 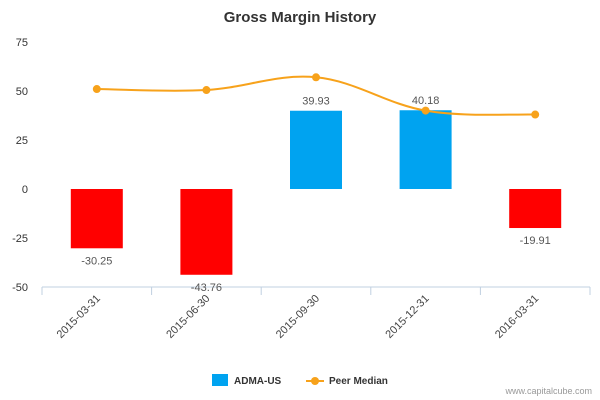 I want to click on bar-value-label: -30.25, so click(x=96, y=261).